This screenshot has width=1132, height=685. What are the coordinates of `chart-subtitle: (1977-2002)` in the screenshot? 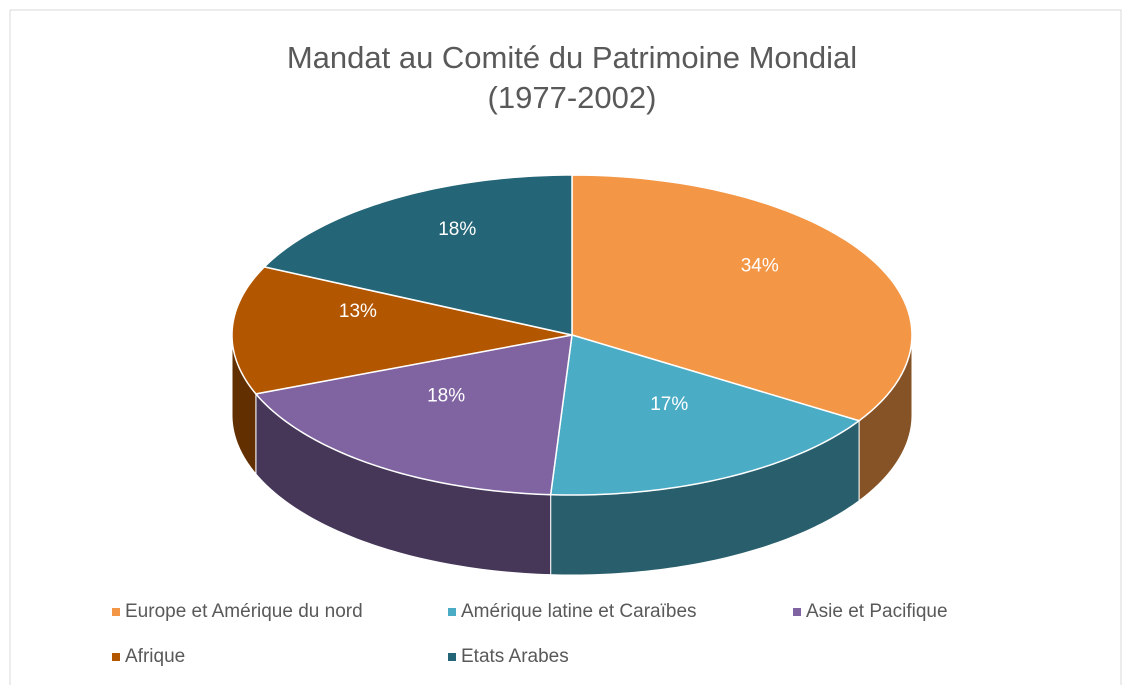 It's located at (572, 97).